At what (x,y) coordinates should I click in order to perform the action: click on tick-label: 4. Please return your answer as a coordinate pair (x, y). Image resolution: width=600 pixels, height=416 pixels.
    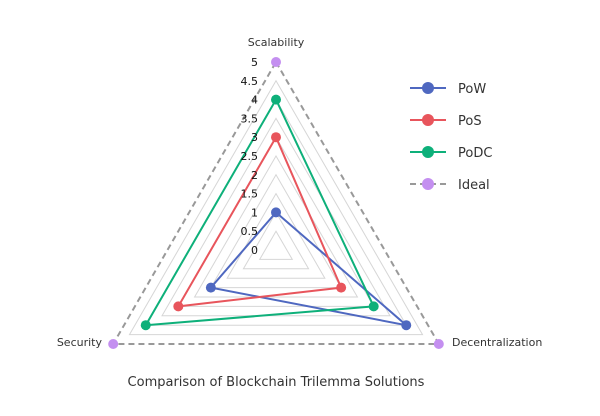
    Looking at the image, I should click on (254, 100).